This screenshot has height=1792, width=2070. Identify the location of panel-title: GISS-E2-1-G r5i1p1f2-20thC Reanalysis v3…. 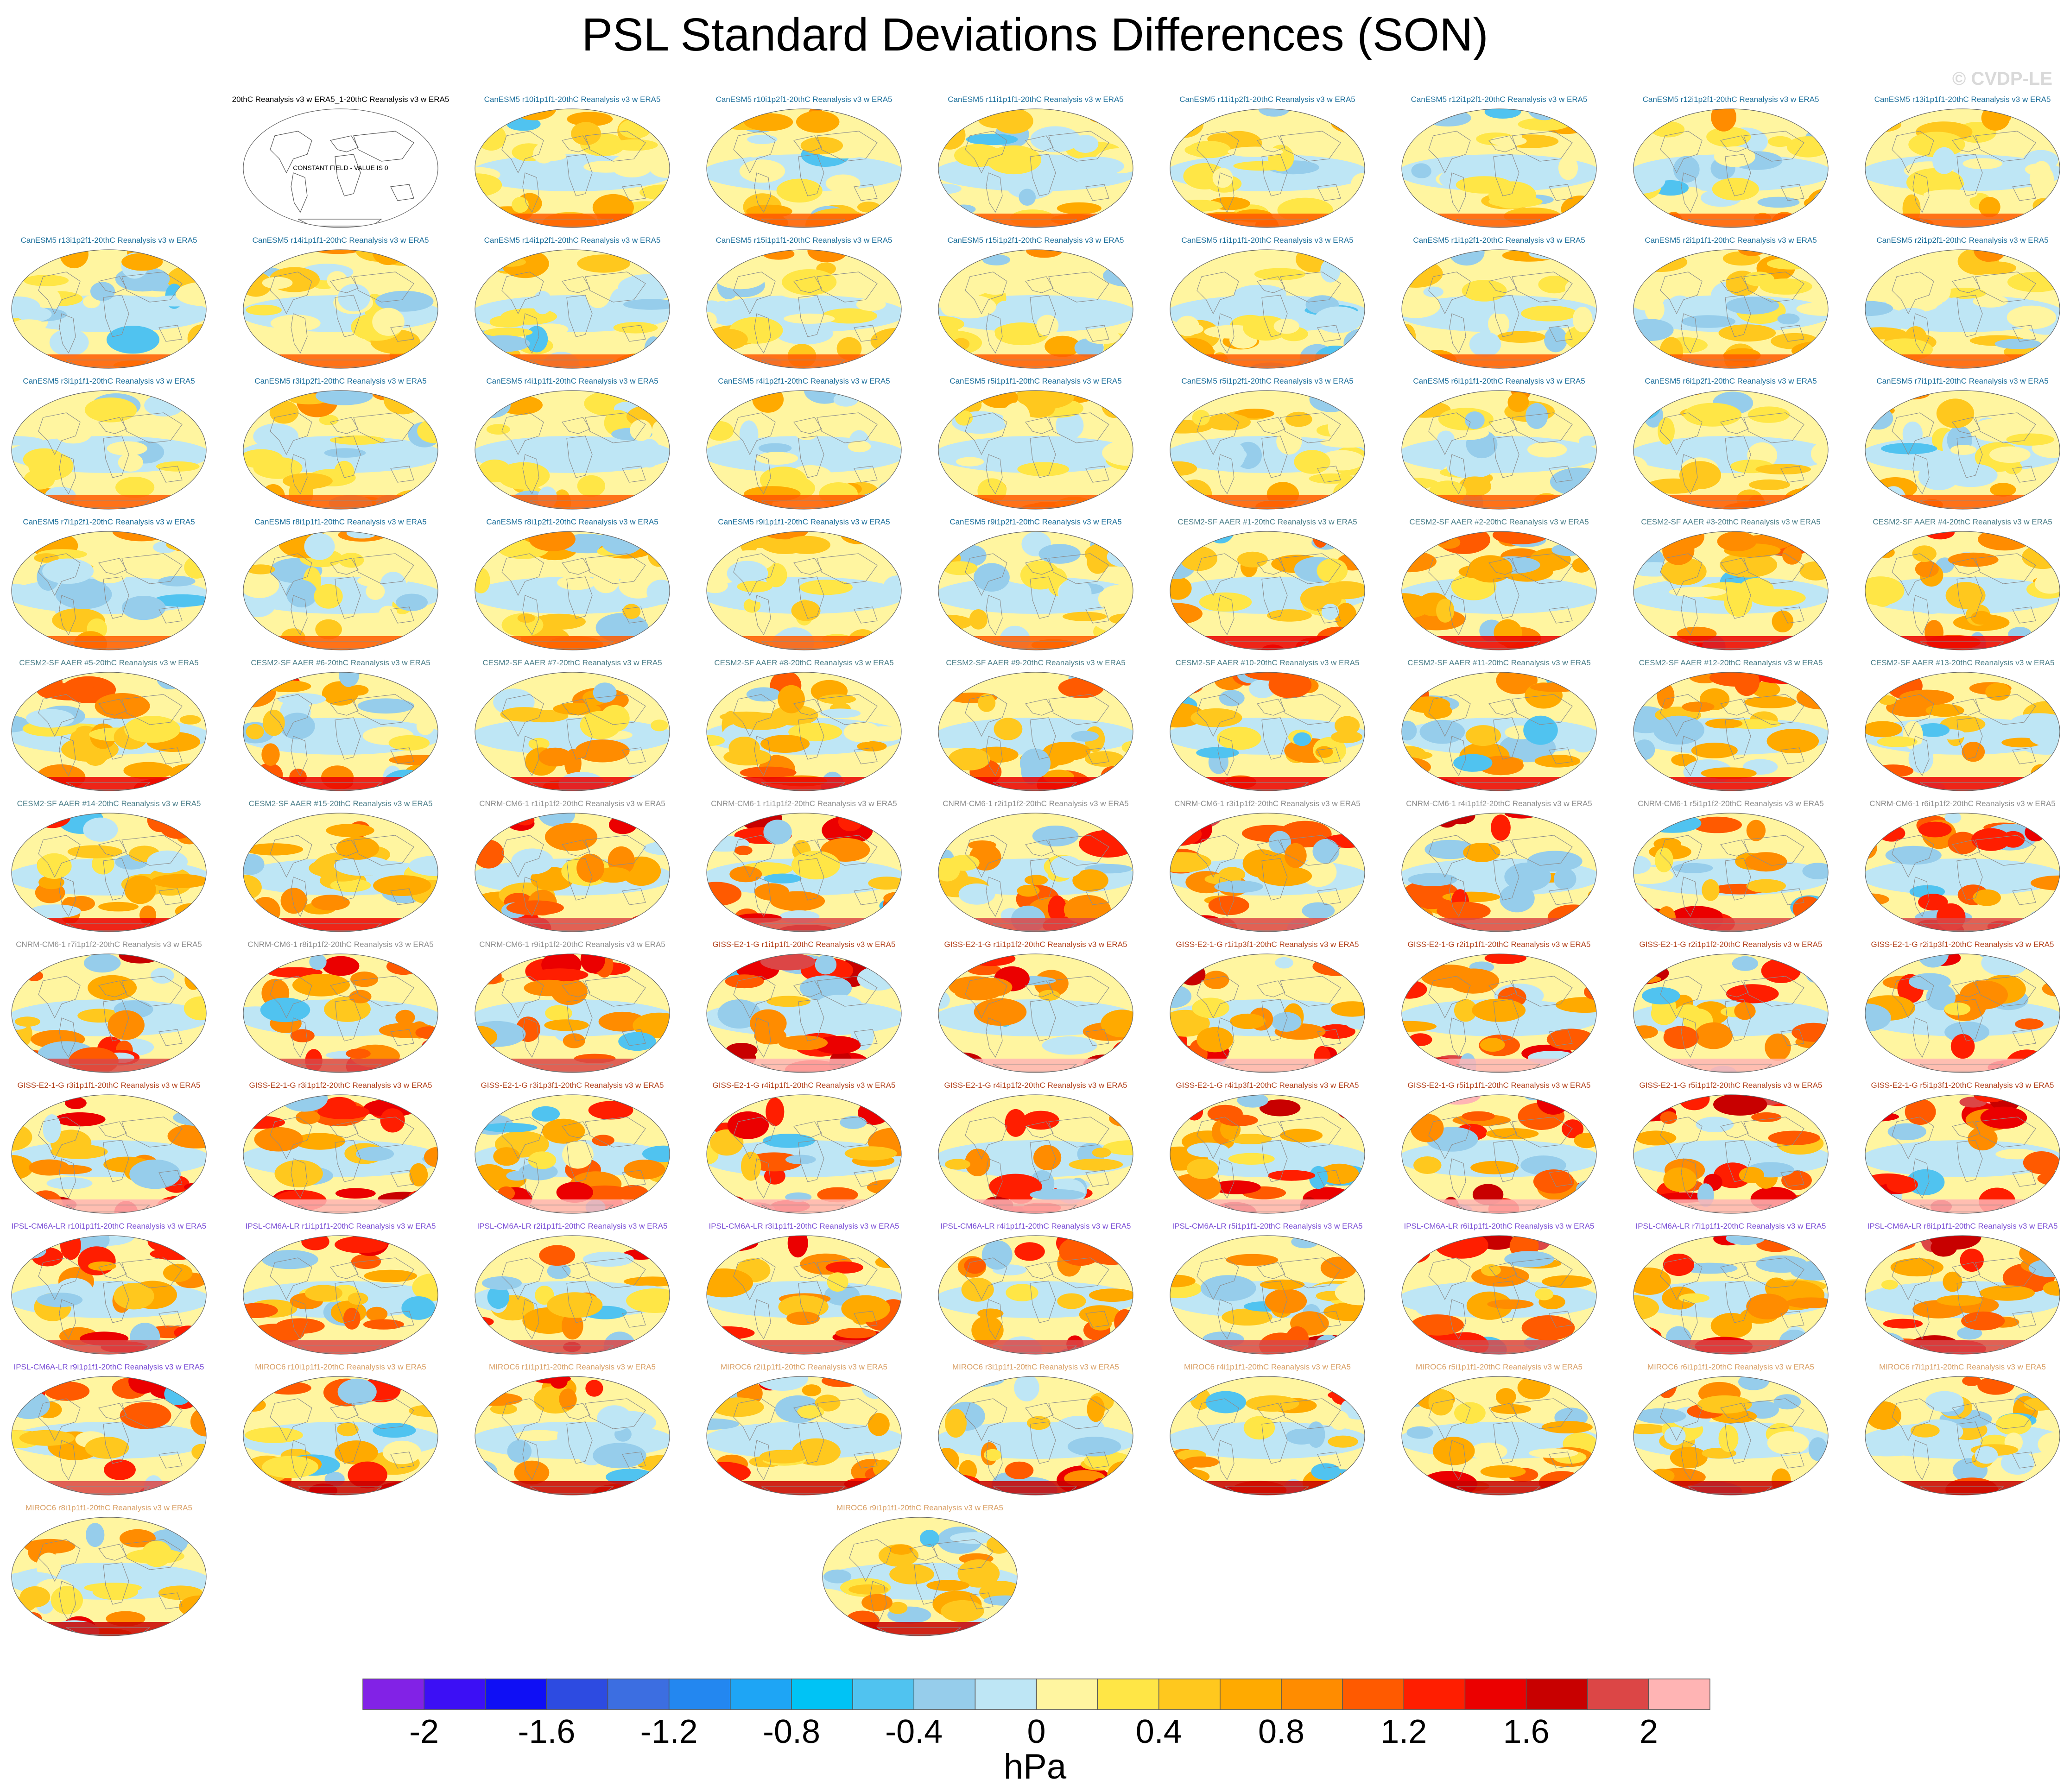
(1731, 1085).